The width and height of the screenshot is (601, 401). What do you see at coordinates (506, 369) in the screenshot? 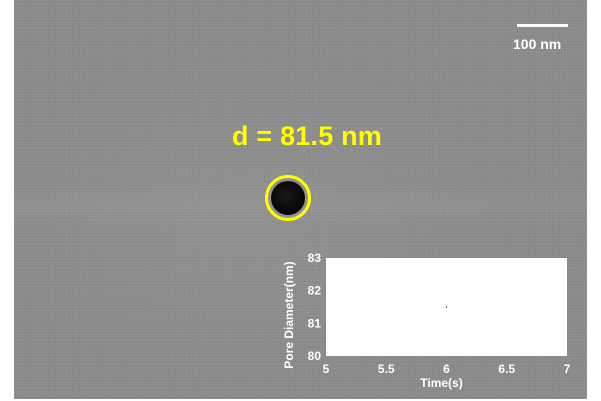
I see `x-tick-label: 6.5` at bounding box center [506, 369].